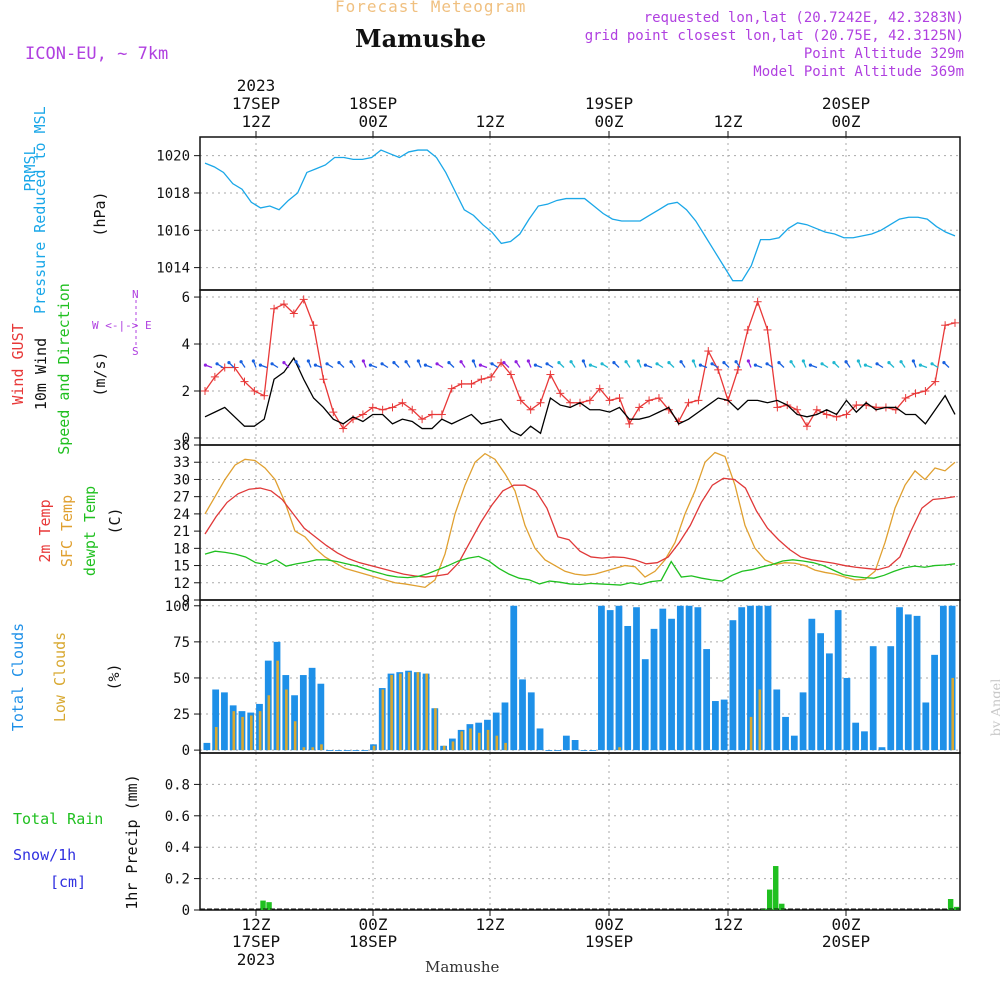  What do you see at coordinates (256, 959) in the screenshot?
I see `bottom-axis-year: 2023` at bounding box center [256, 959].